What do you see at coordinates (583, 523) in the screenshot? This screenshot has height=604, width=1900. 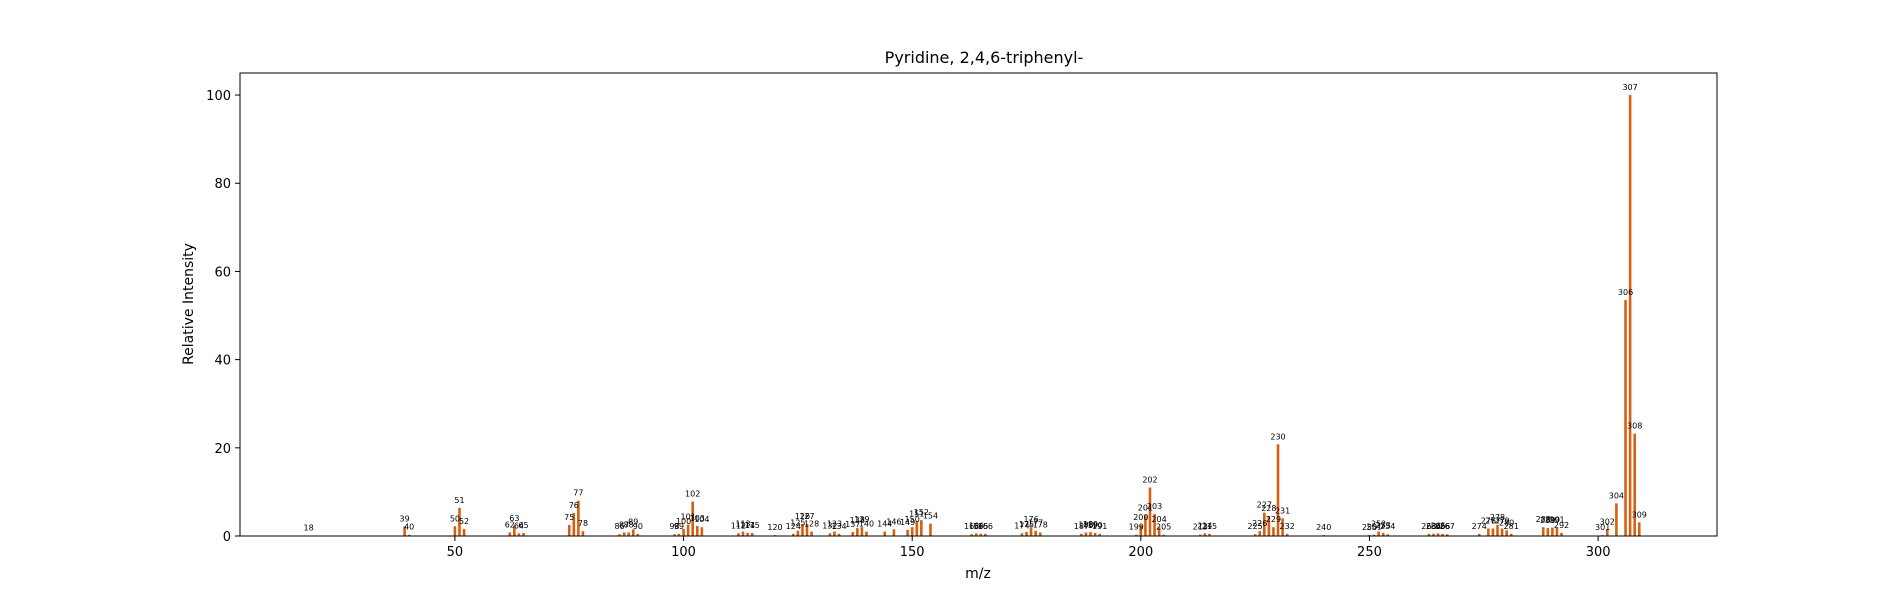 I see `peak-label: 78` at bounding box center [583, 523].